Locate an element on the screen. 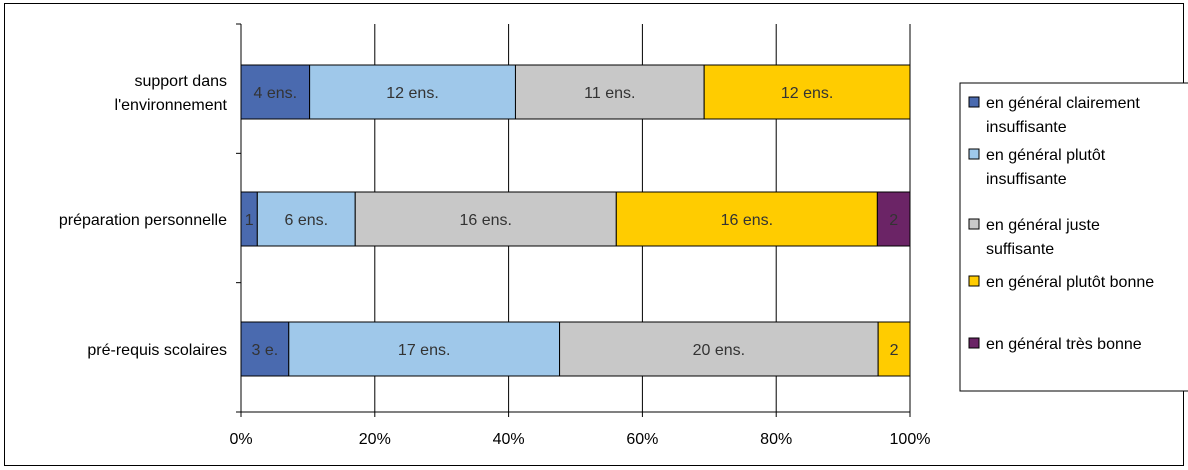 Image resolution: width=1188 pixels, height=470 pixels. data-label: 4 ens. is located at coordinates (276, 93).